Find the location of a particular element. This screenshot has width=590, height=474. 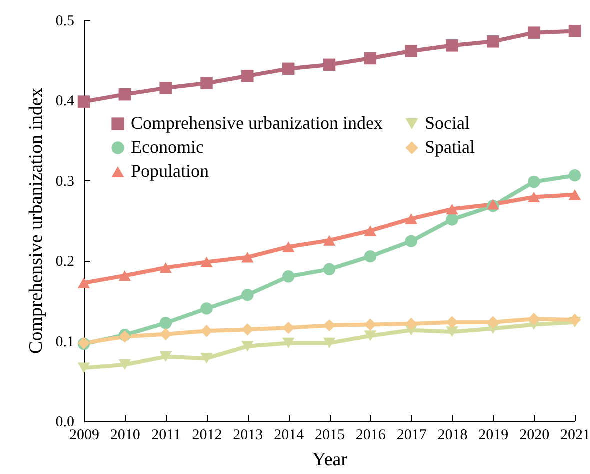

x-tick-label: 2019 is located at coordinates (493, 436).